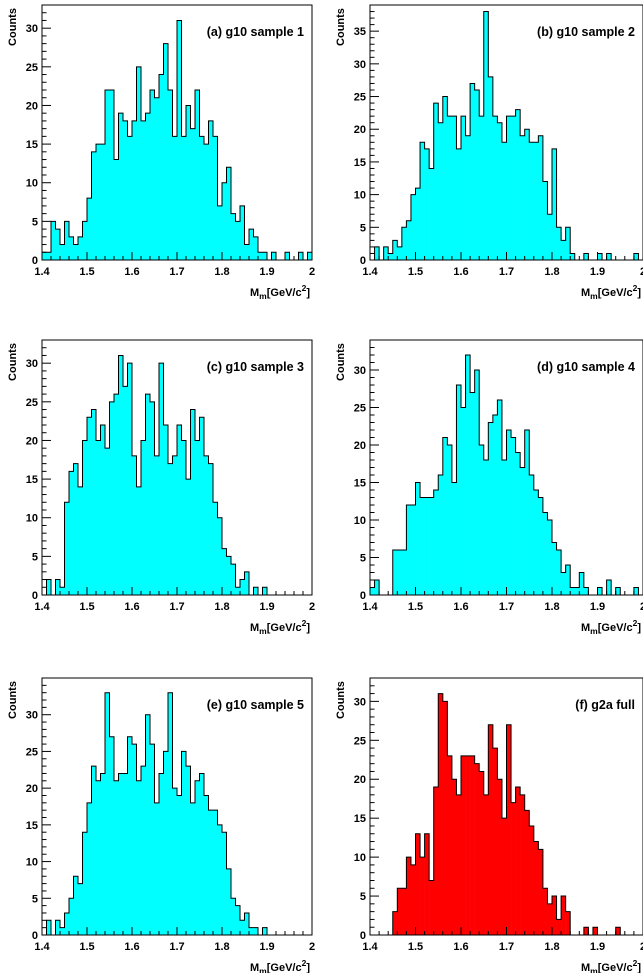 Image resolution: width=643 pixels, height=973 pixels. I want to click on y-tick-label: 10, so click(32, 519).